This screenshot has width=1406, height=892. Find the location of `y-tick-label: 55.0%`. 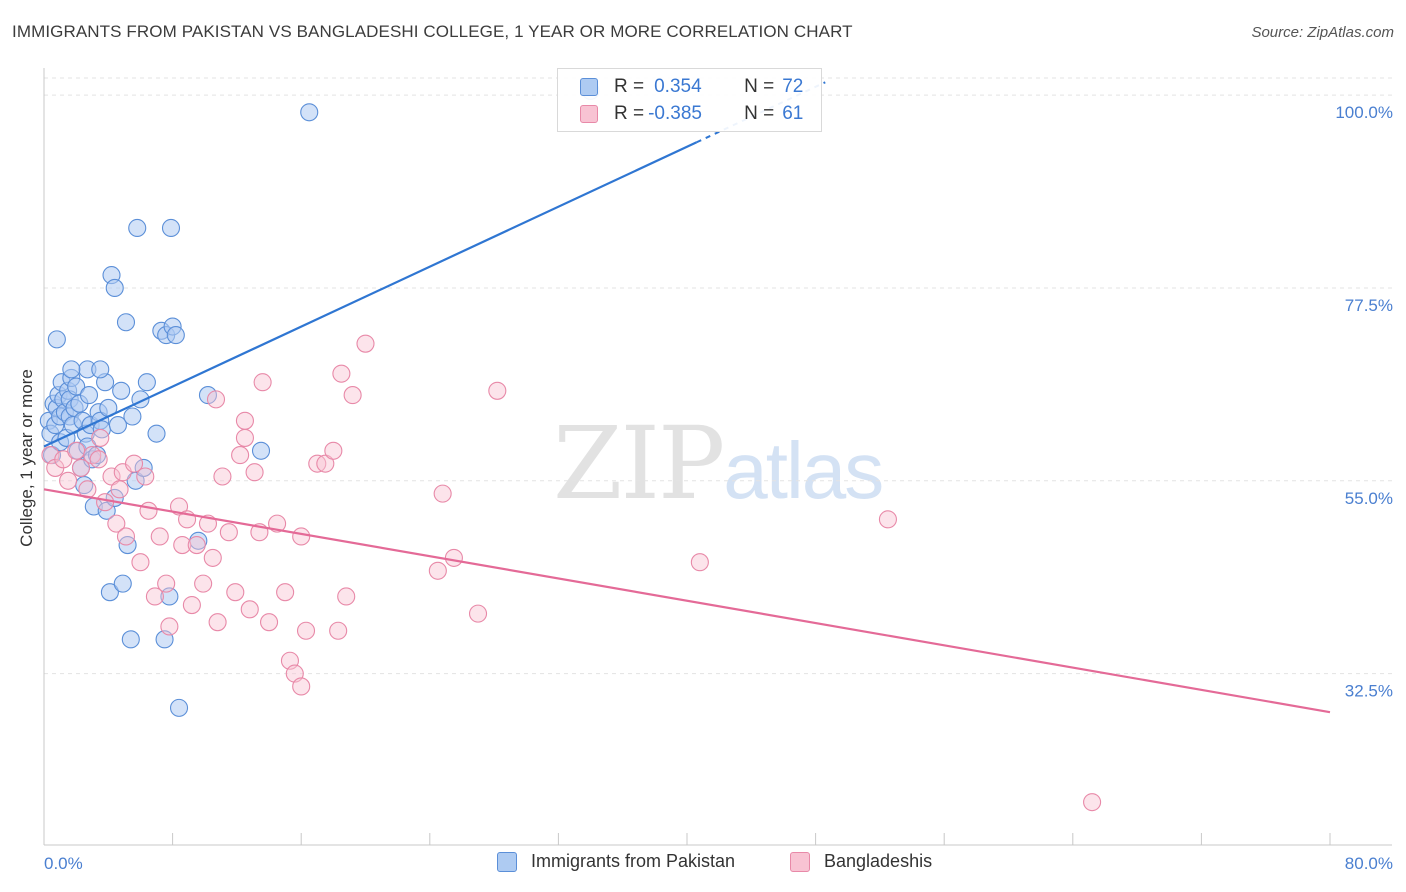

y-tick-label: 55.0% is located at coordinates (1369, 498).